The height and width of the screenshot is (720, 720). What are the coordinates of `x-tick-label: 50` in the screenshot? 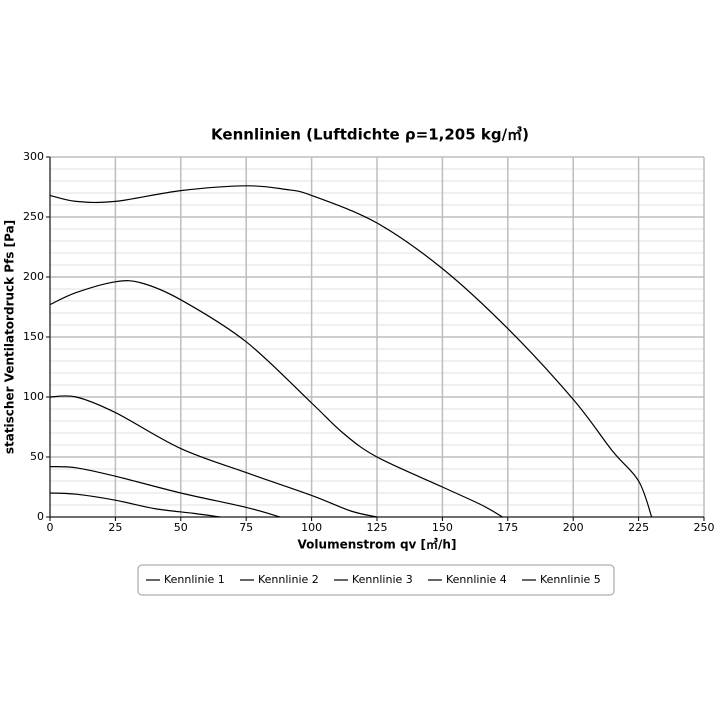 It's located at (181, 527).